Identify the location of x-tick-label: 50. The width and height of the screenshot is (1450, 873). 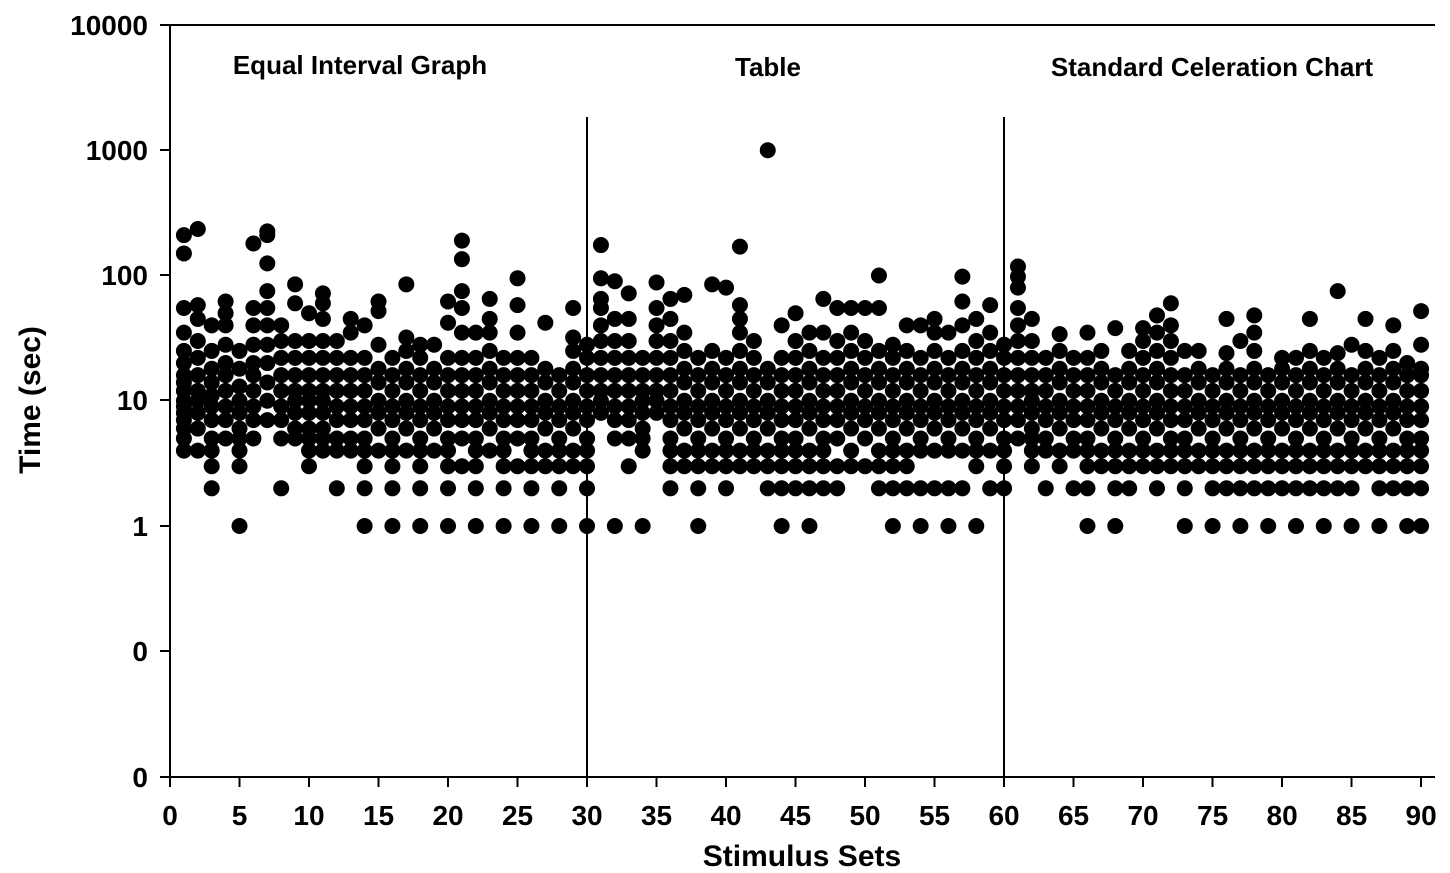
(864, 815).